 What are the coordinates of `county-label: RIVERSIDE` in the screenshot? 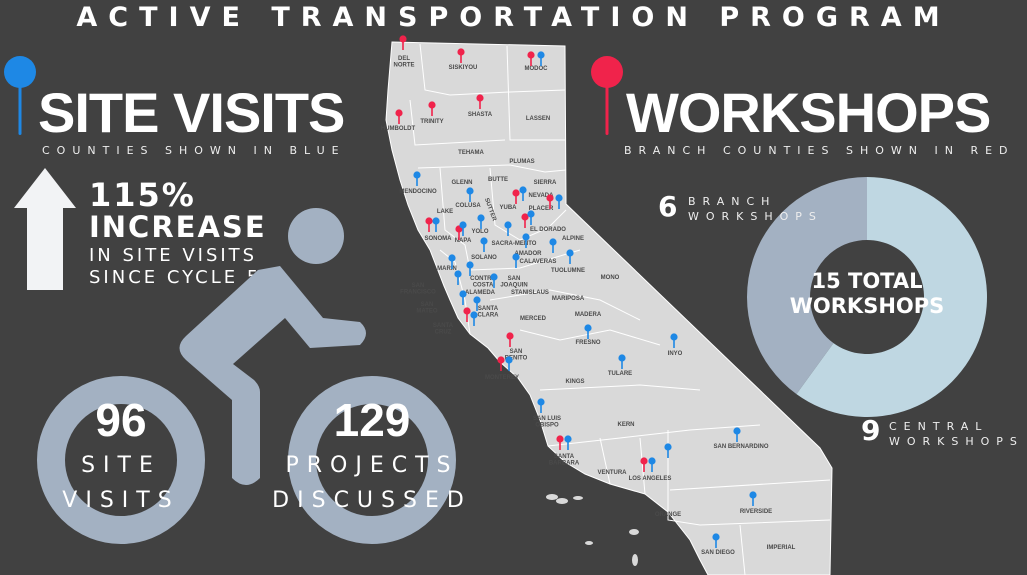 It's located at (756, 512).